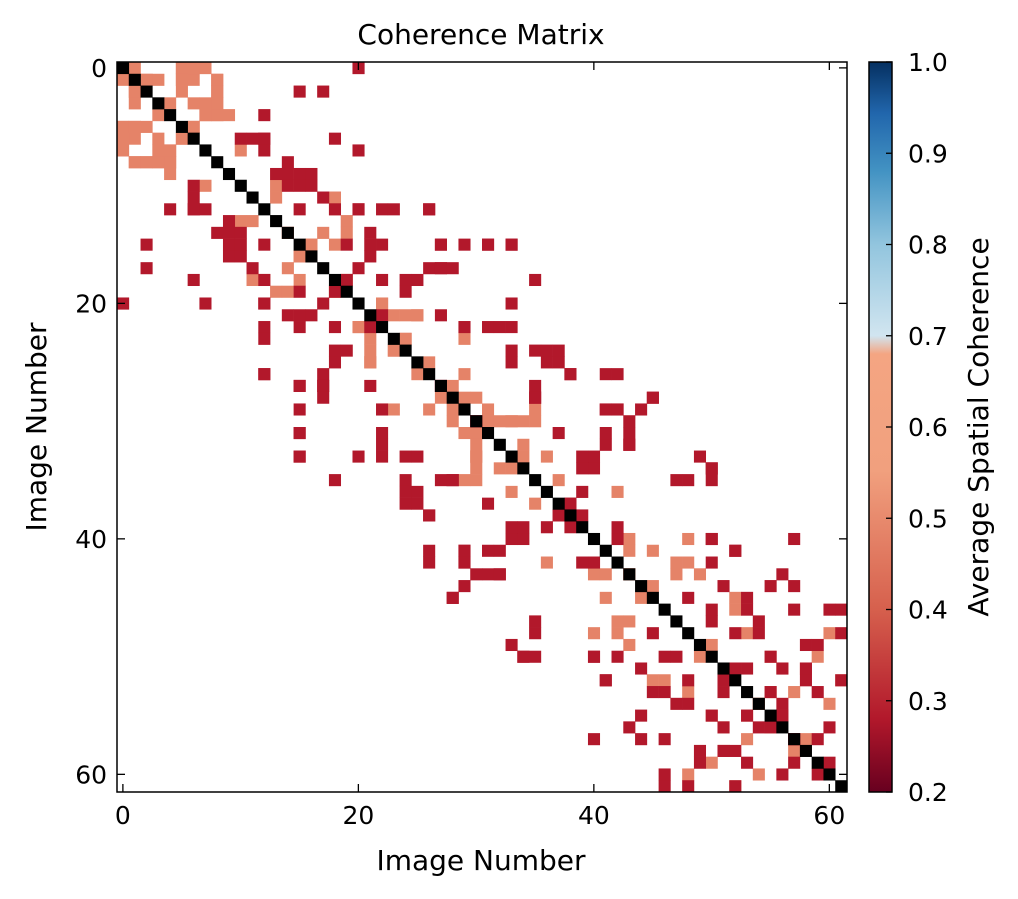  What do you see at coordinates (594, 815) in the screenshot?
I see `x-tick-label: 40` at bounding box center [594, 815].